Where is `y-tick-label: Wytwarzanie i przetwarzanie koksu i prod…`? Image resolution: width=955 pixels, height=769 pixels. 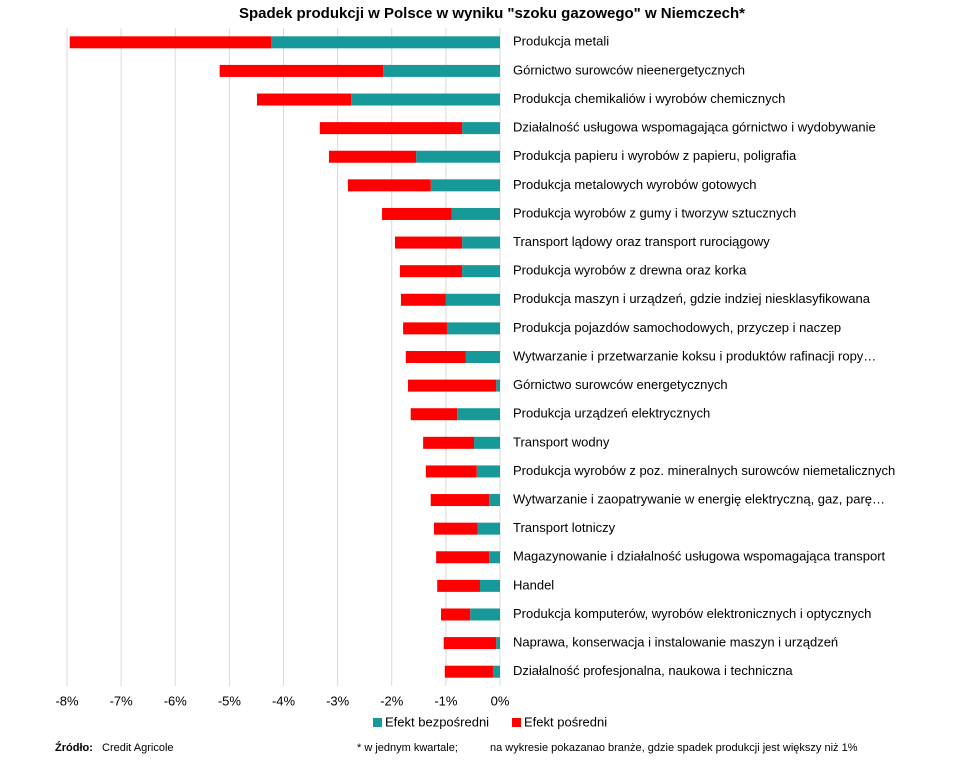
y-tick-label: Wytwarzanie i przetwarzanie koksu i prod… is located at coordinates (694, 355).